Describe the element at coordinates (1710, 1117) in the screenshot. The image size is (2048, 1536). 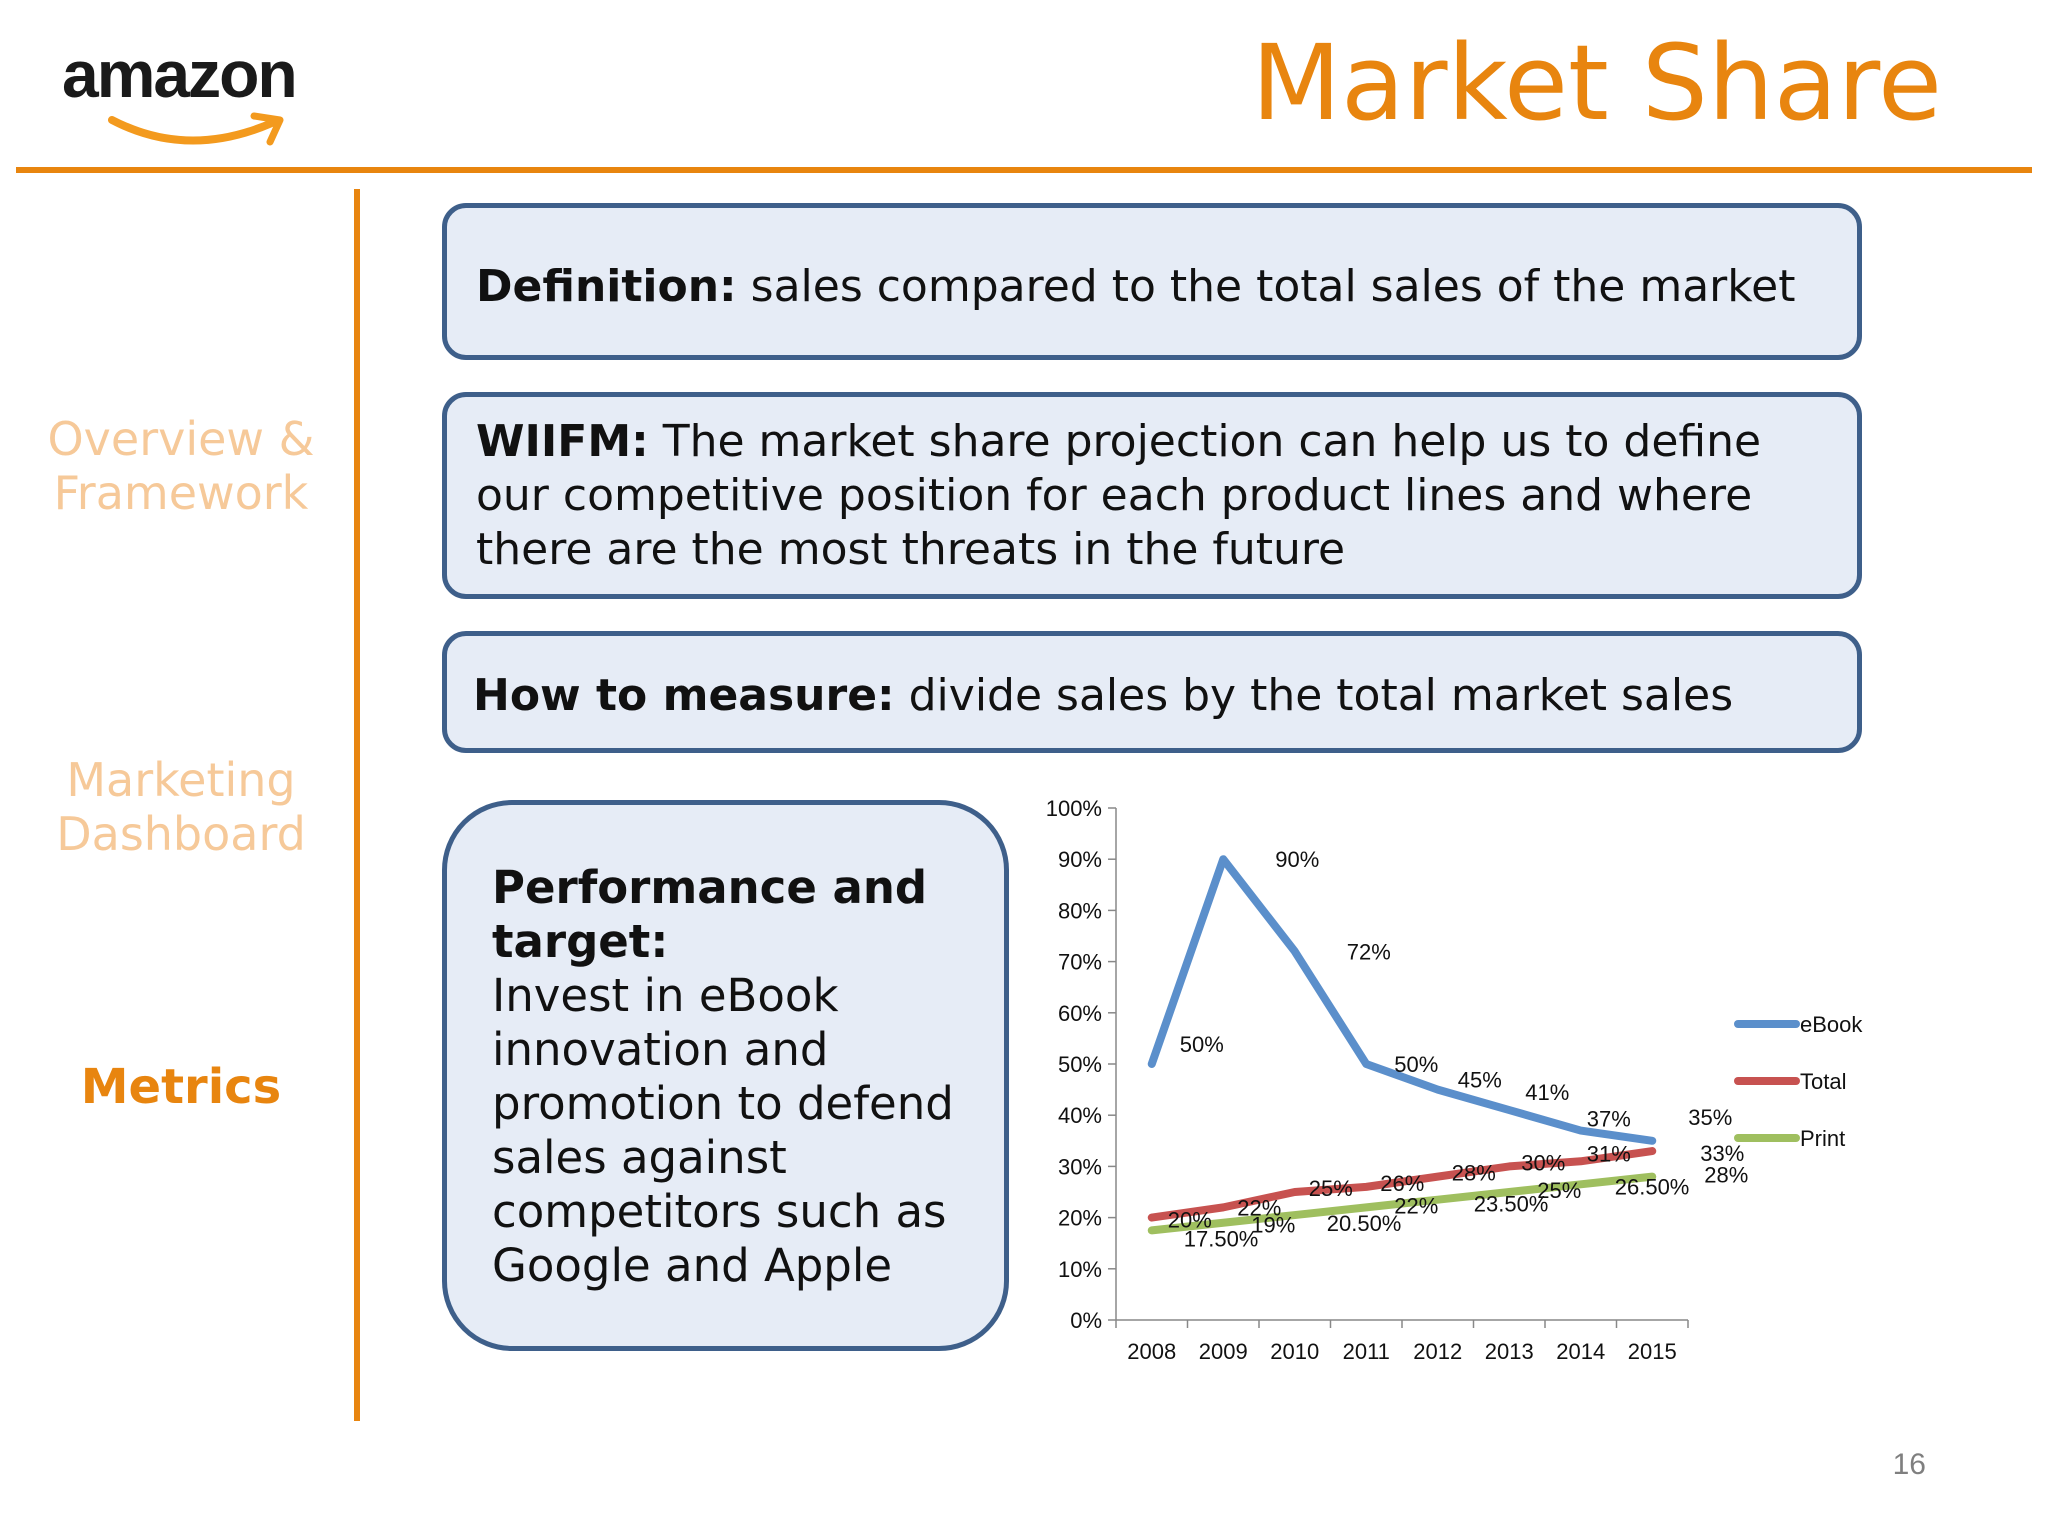
I see `data-label-ebook: 35%` at that location.